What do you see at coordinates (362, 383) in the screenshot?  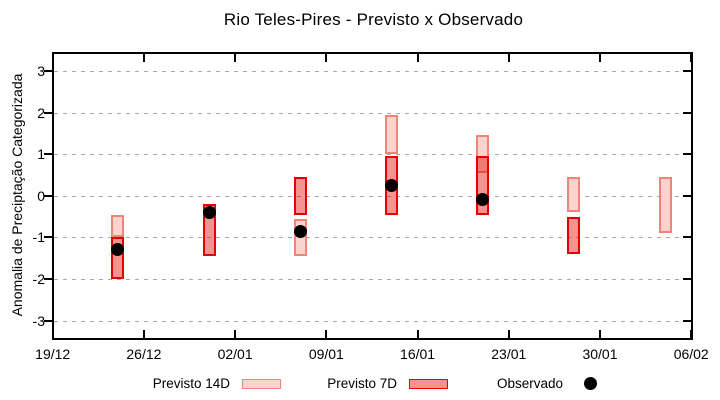 I see `legend-label-previsto-7d: Previsto 7D` at bounding box center [362, 383].